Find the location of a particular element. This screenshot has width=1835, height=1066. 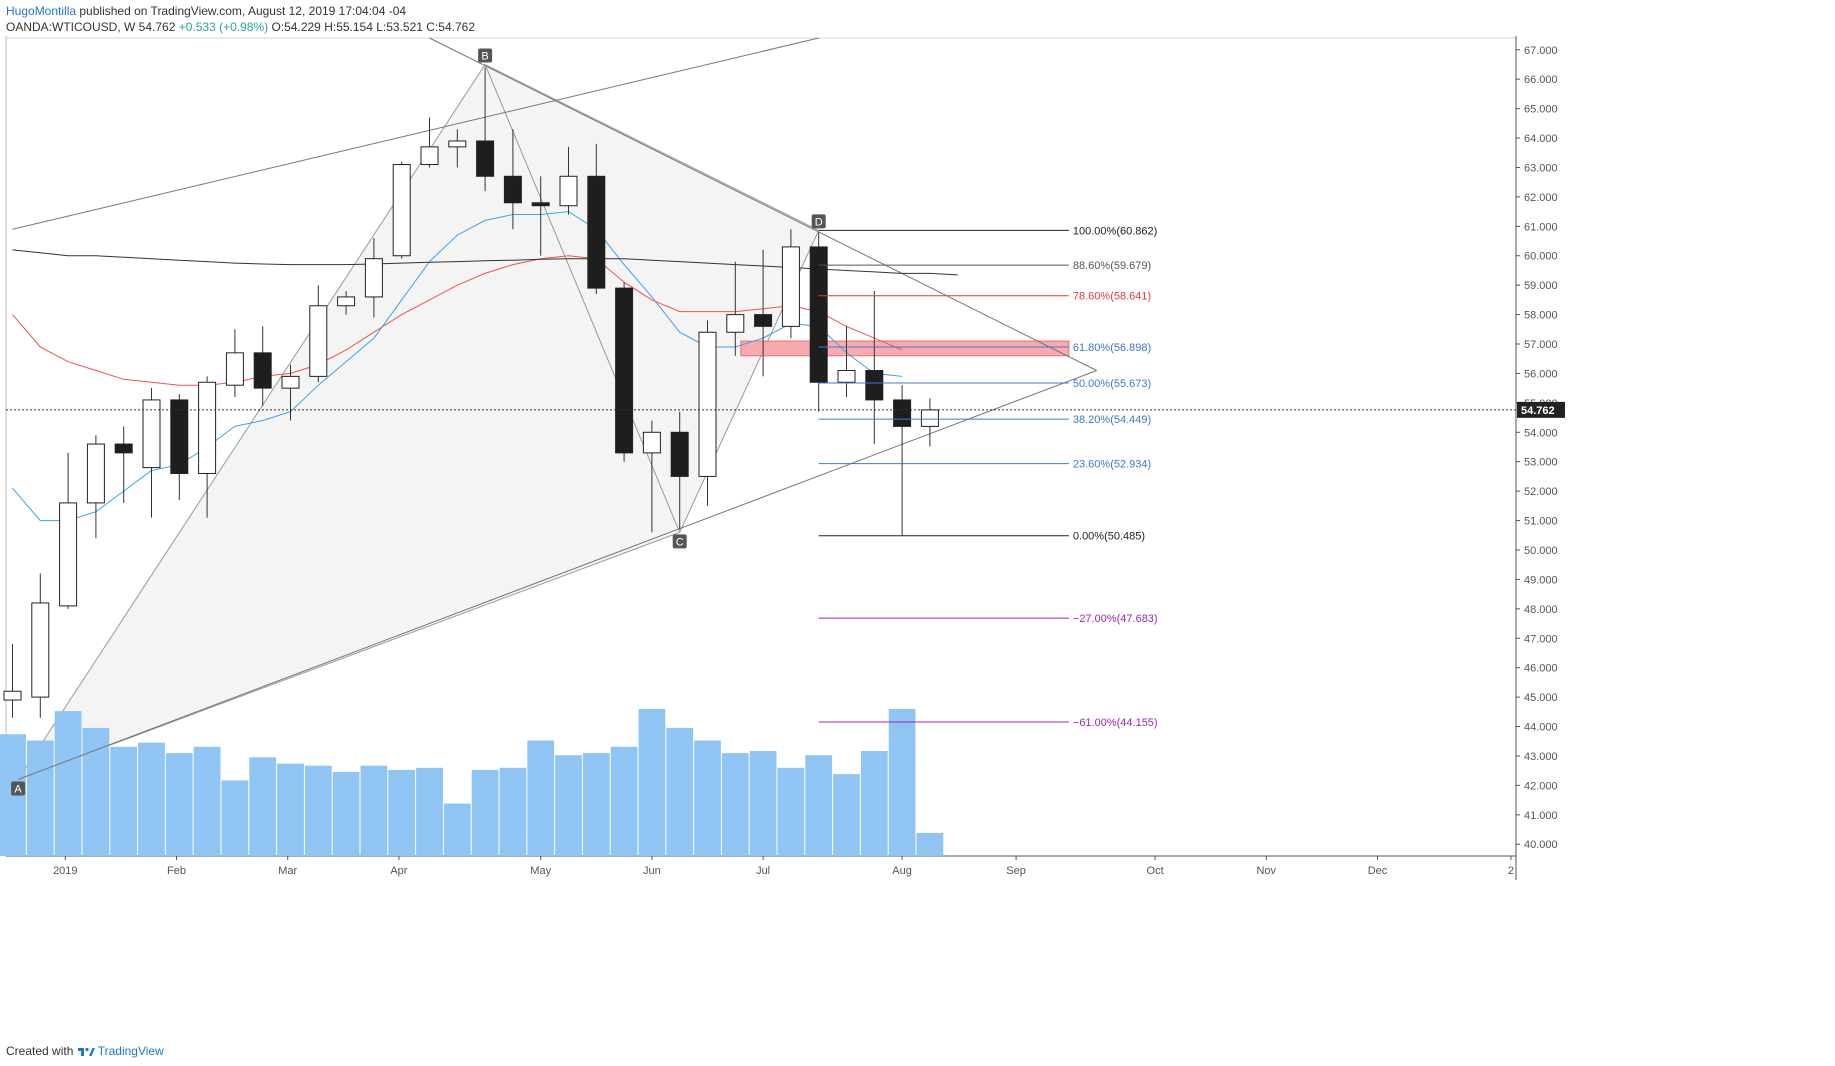

time-tick-label: Apr is located at coordinates (398, 871).